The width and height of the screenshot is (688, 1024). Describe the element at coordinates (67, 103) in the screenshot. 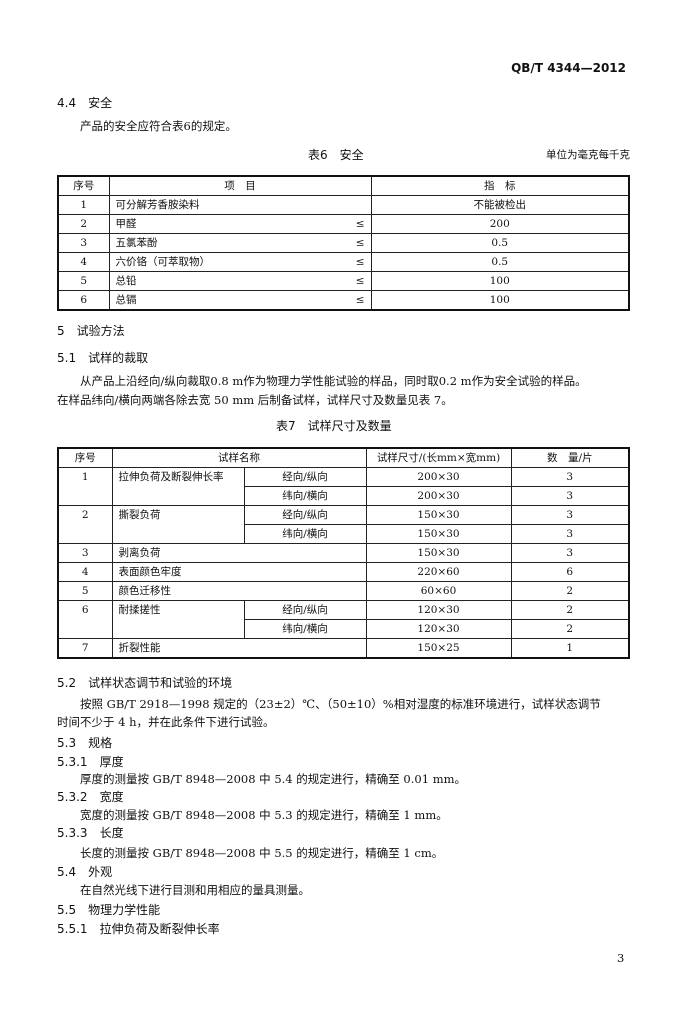

I see `heading-number: 4.4` at that location.